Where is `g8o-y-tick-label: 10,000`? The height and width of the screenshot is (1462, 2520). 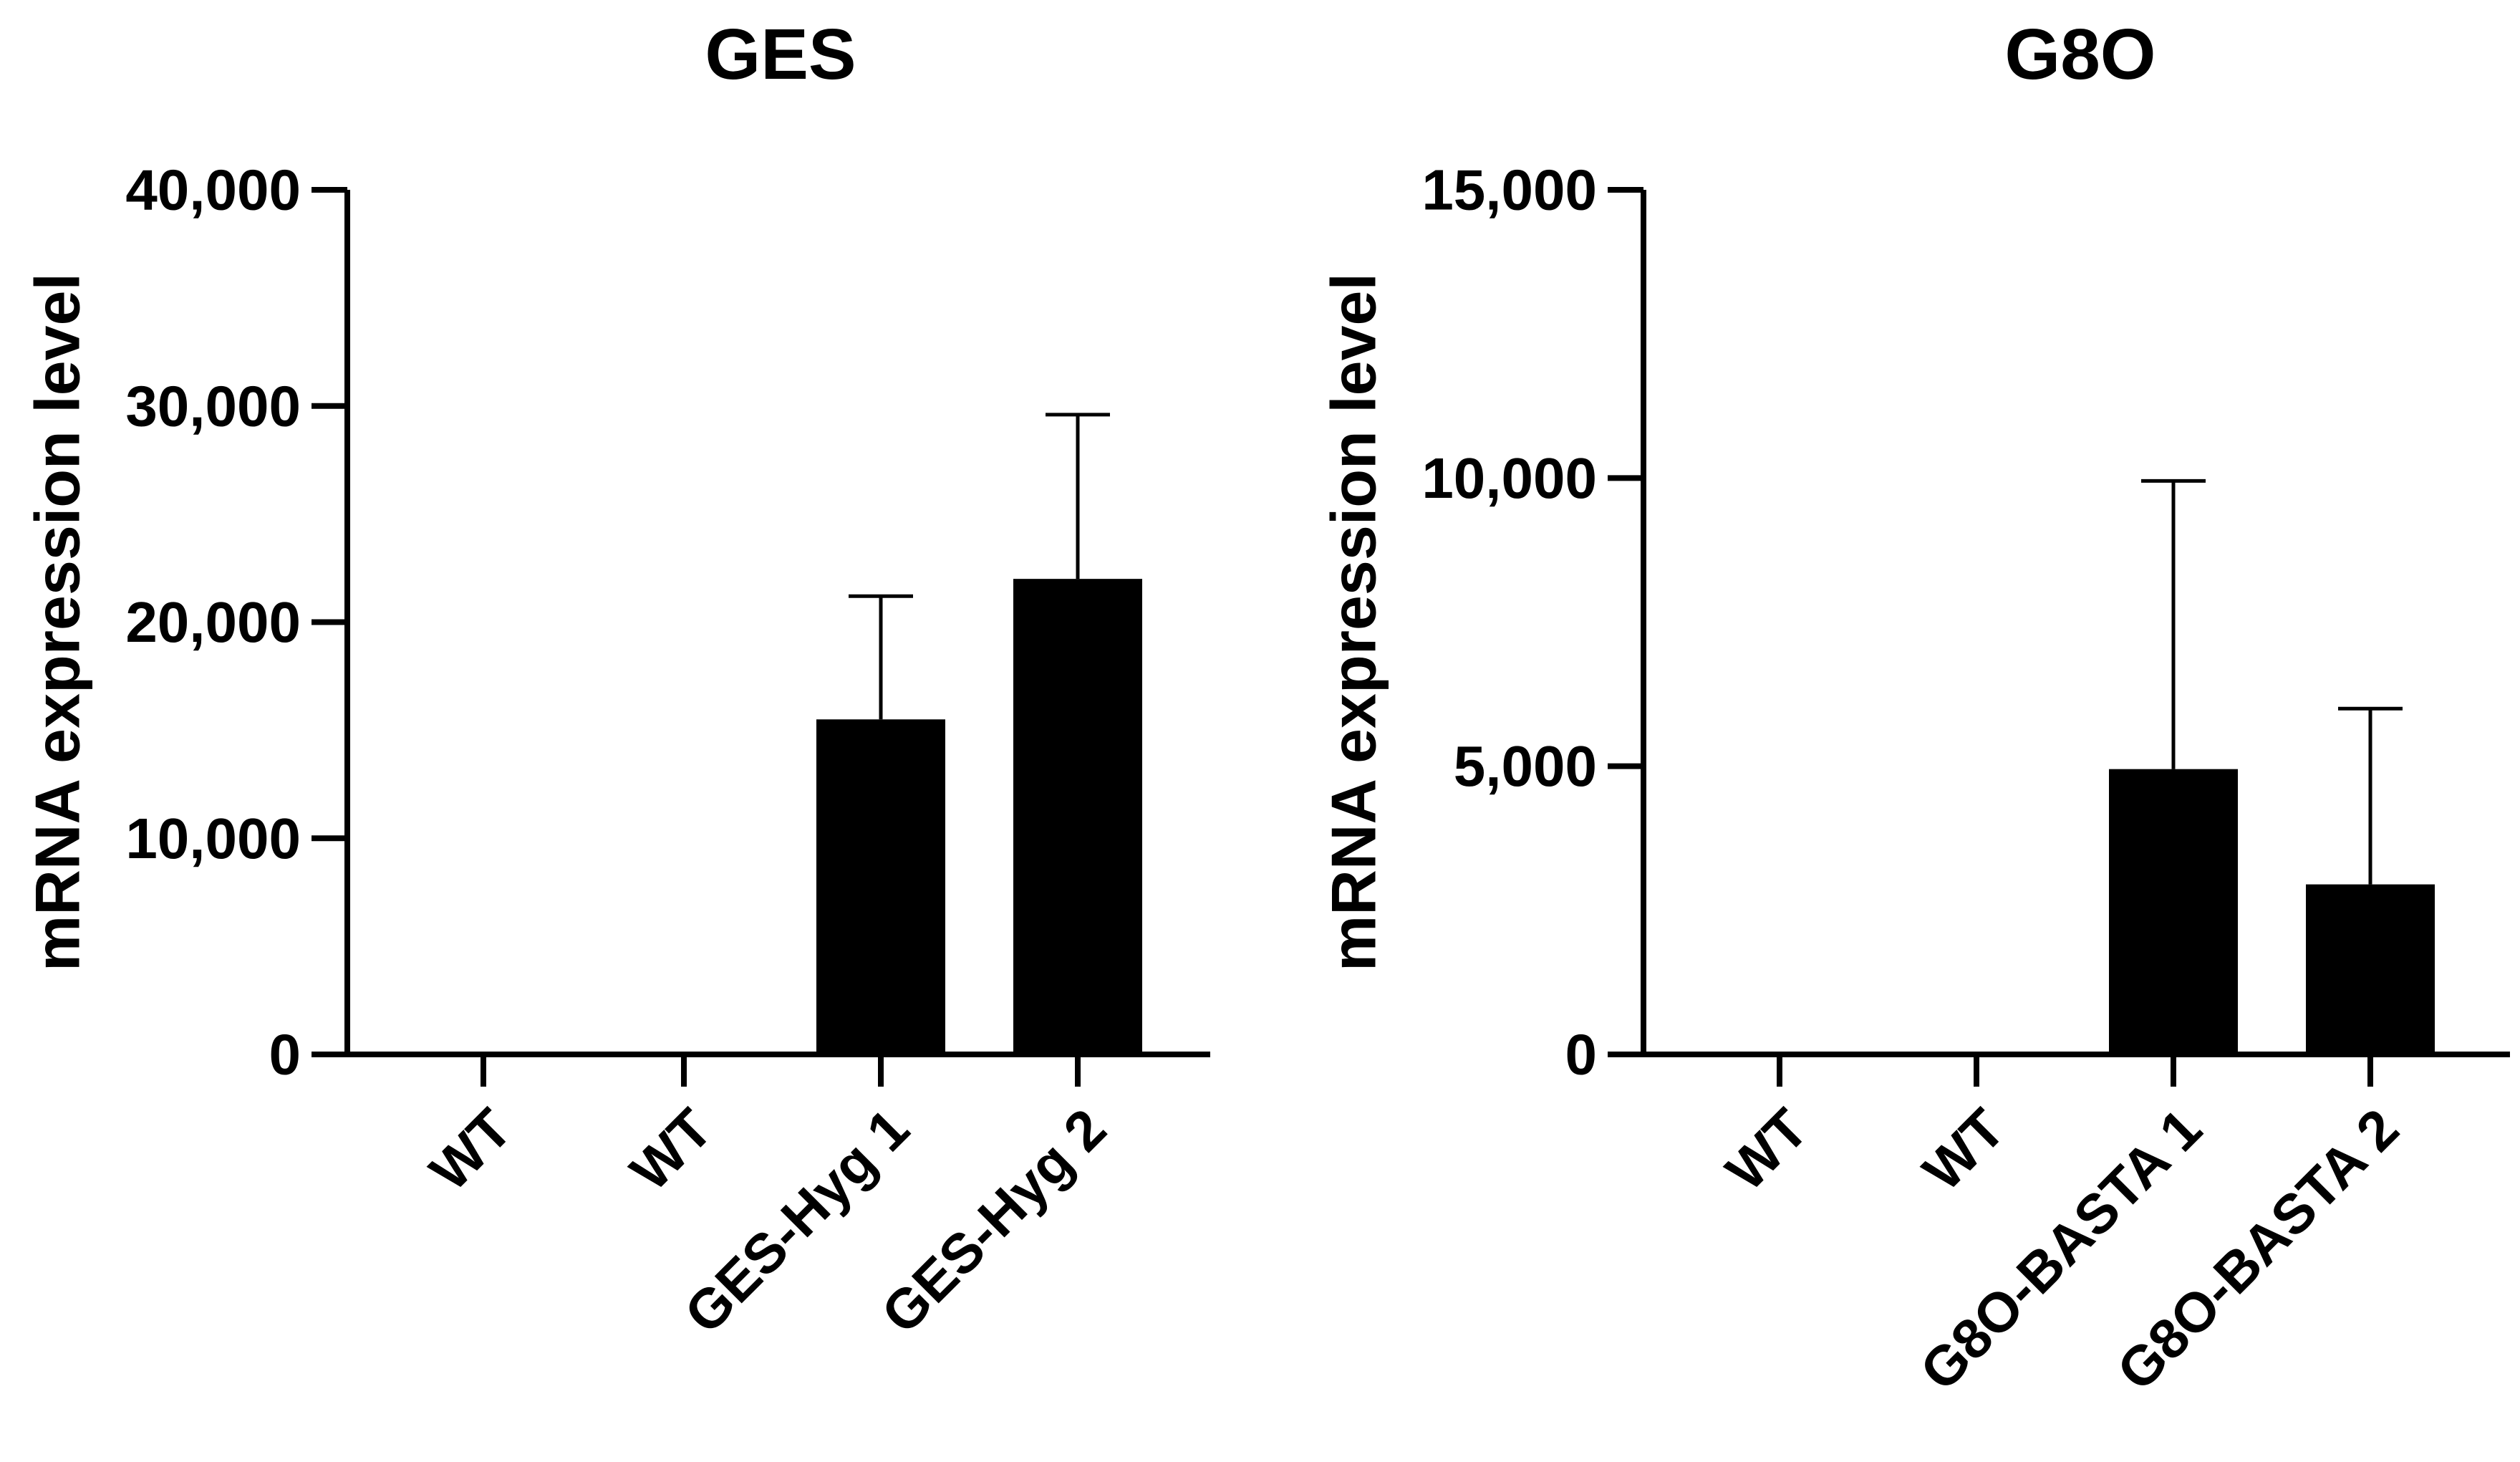
g8o-y-tick-label: 10,000 is located at coordinates (1509, 478).